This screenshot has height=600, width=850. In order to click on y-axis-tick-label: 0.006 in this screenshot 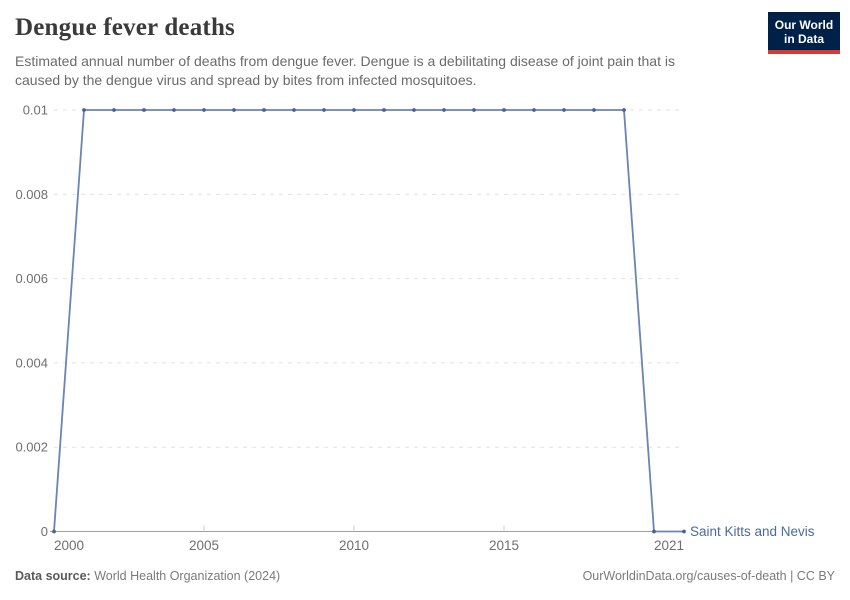, I will do `click(31, 278)`.